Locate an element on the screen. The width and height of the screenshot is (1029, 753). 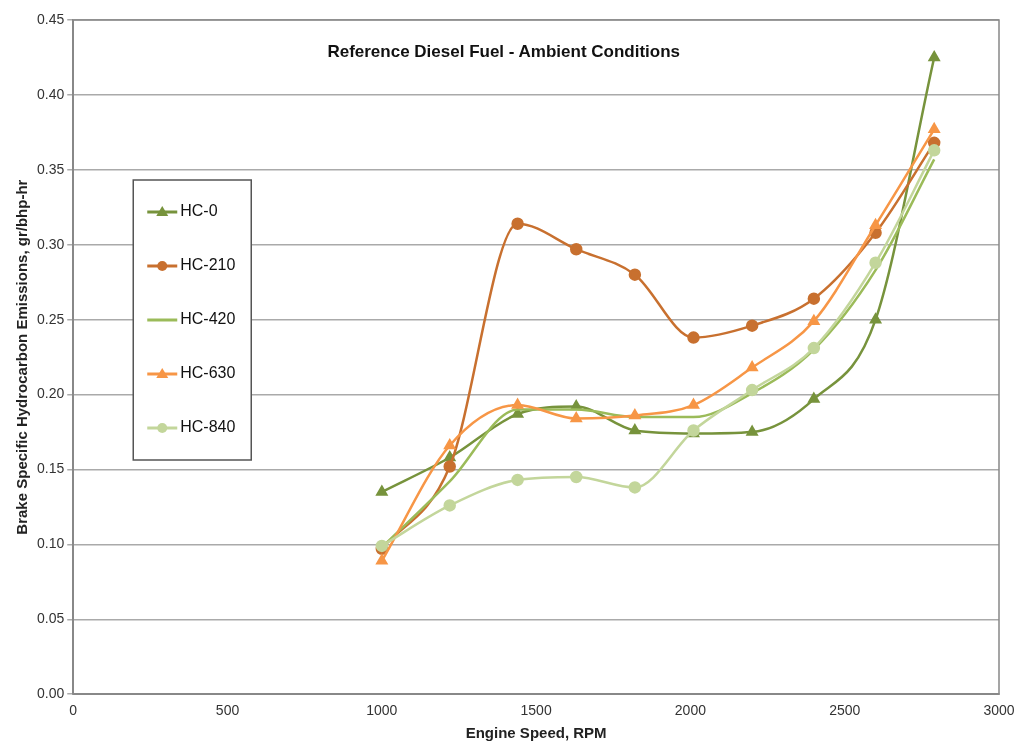
x-tick-label: 0 is located at coordinates (73, 710).